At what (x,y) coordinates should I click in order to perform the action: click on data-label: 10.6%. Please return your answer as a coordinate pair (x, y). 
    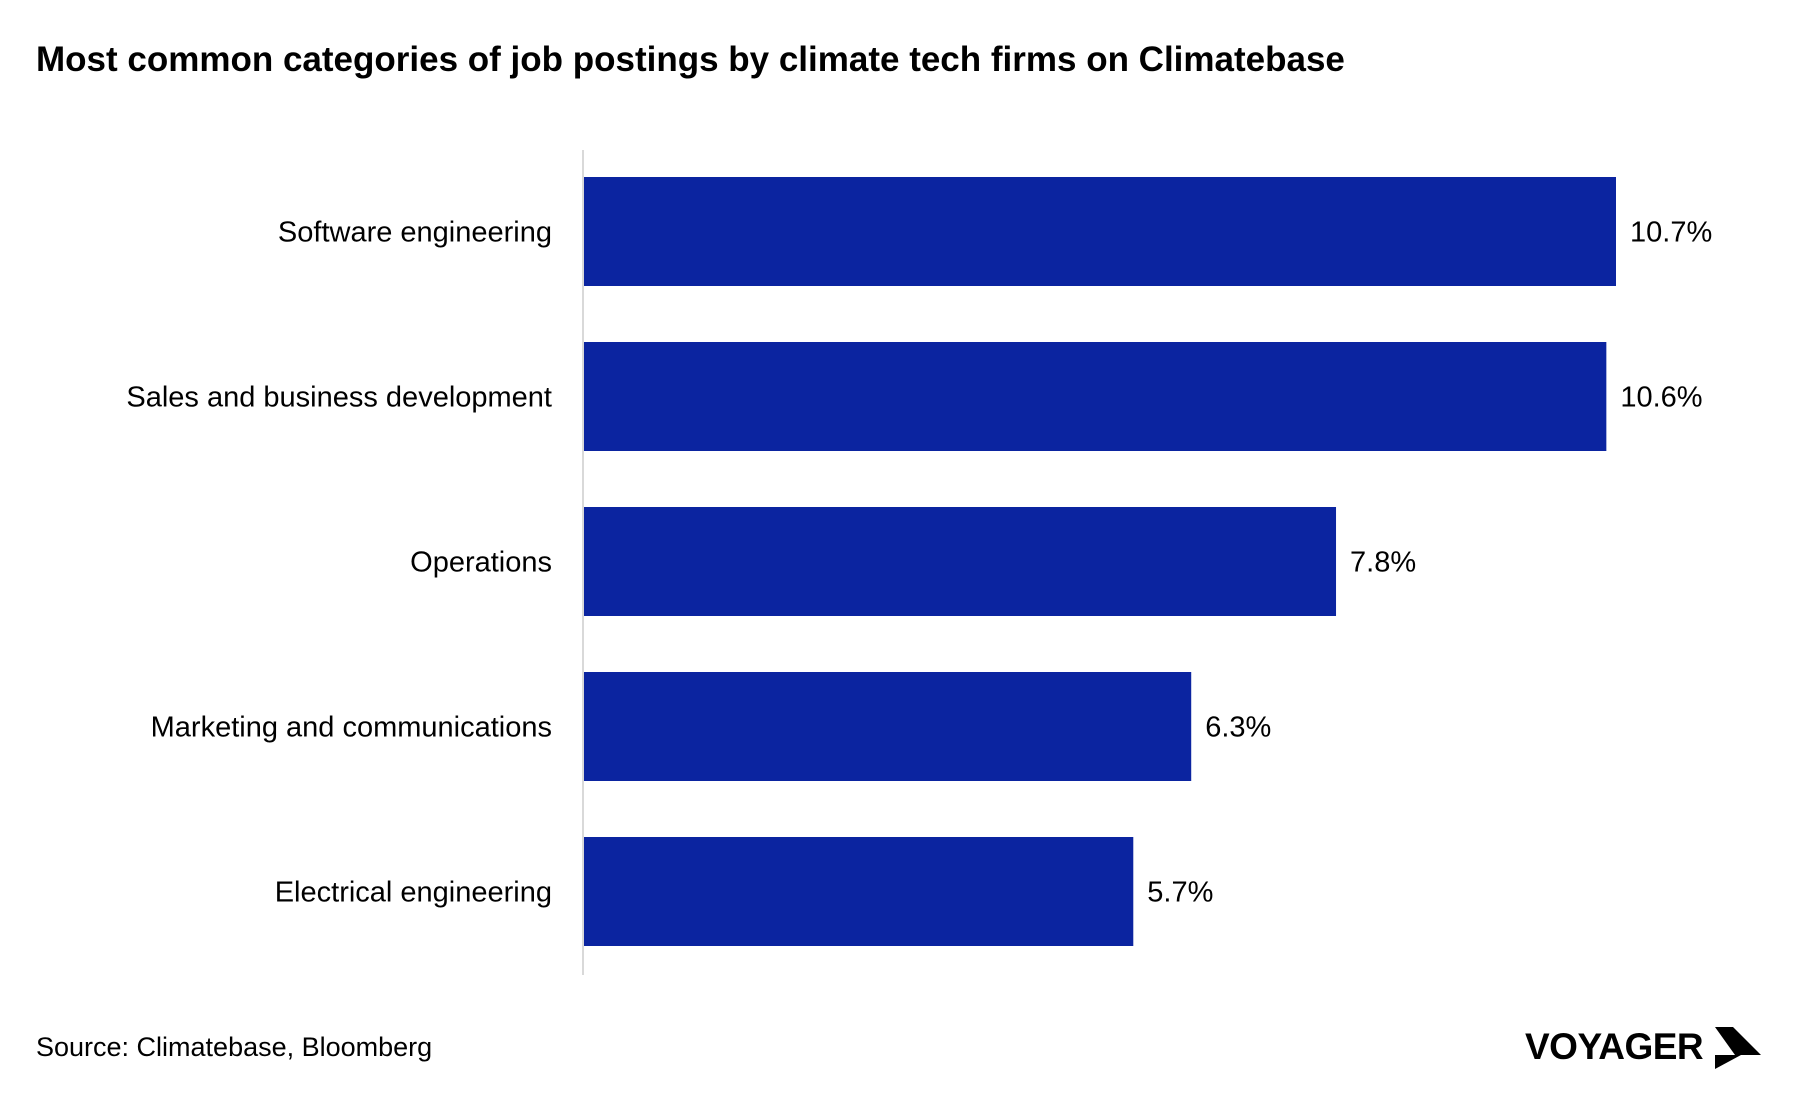
    Looking at the image, I should click on (1661, 398).